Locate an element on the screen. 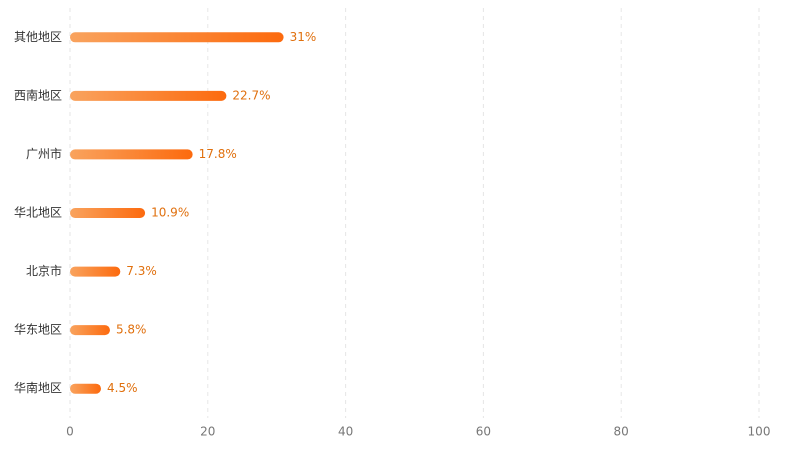  value-label: 10.9% is located at coordinates (170, 213).